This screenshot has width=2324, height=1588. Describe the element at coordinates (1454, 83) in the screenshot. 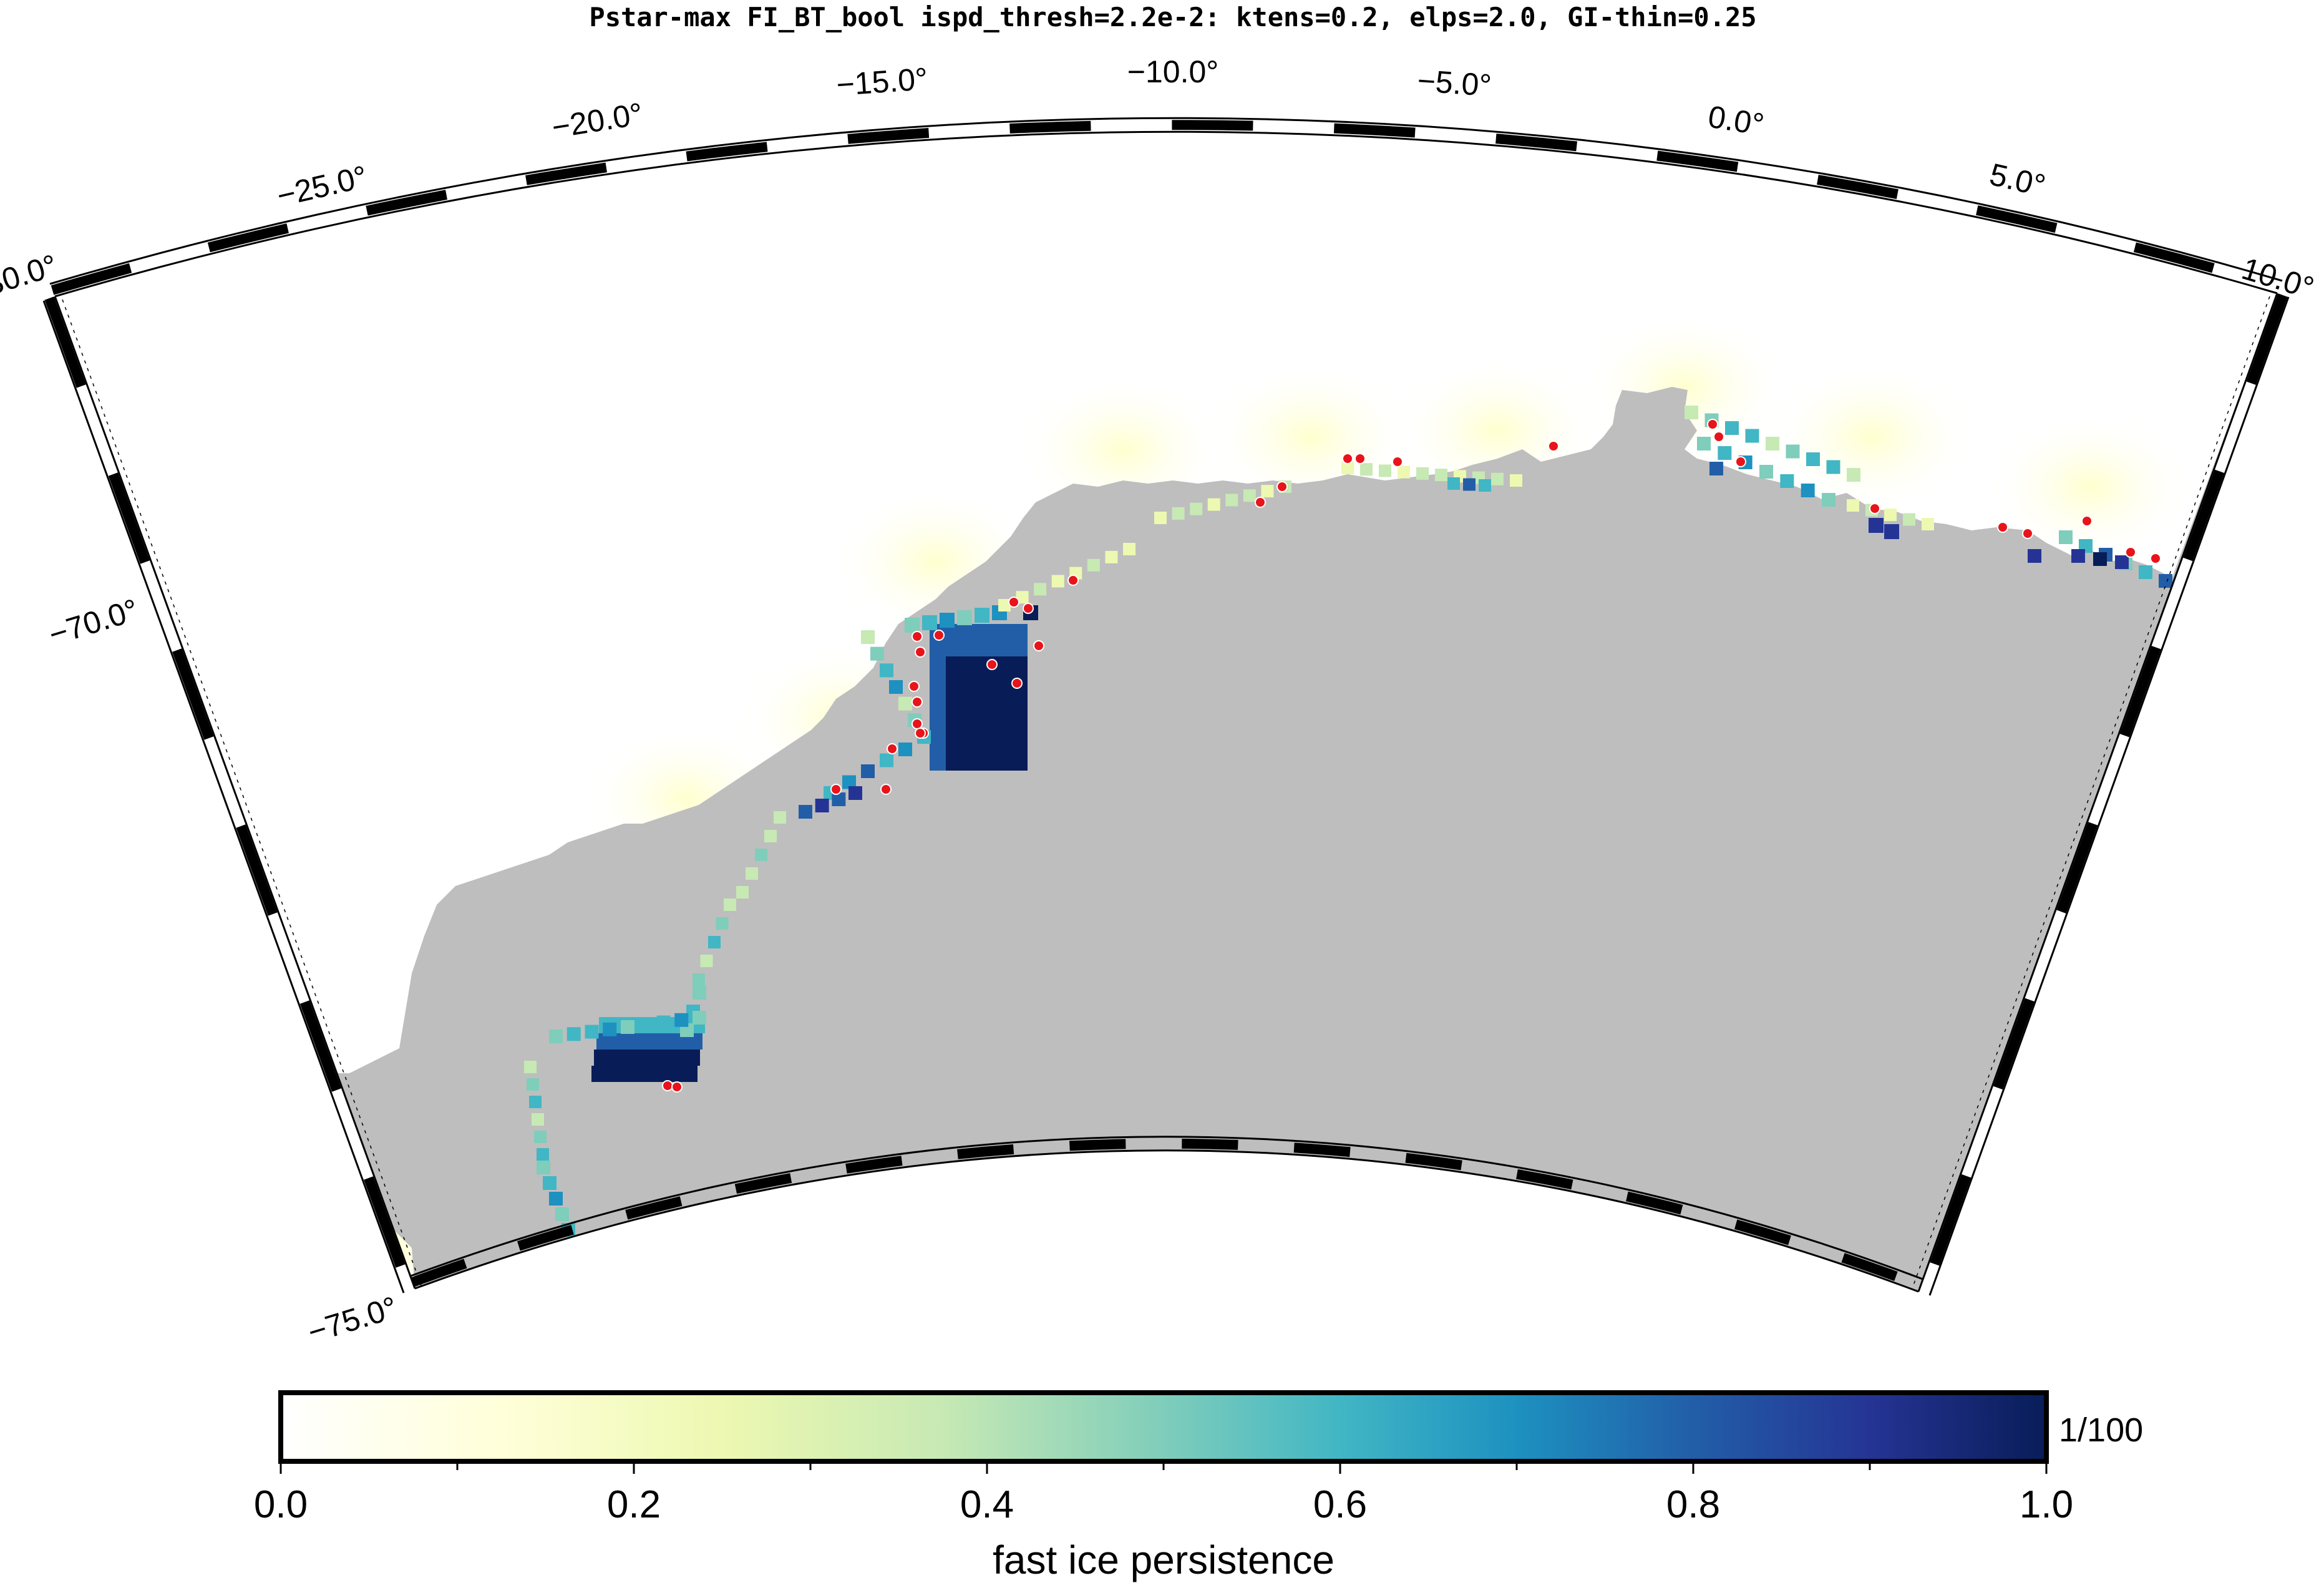

I see `lon-label-m5: −5.0°` at that location.